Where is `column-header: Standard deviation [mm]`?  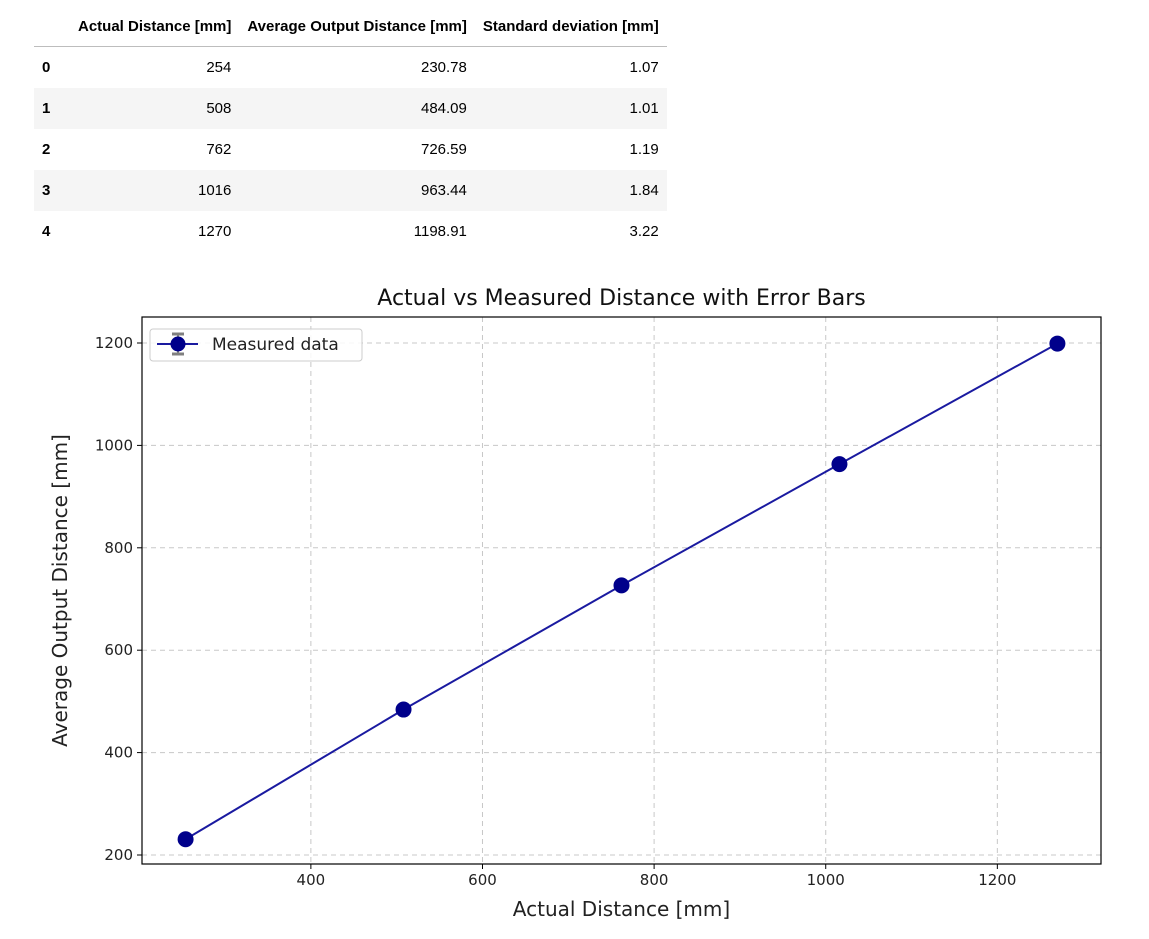
column-header: Standard deviation [mm] is located at coordinates (570, 26).